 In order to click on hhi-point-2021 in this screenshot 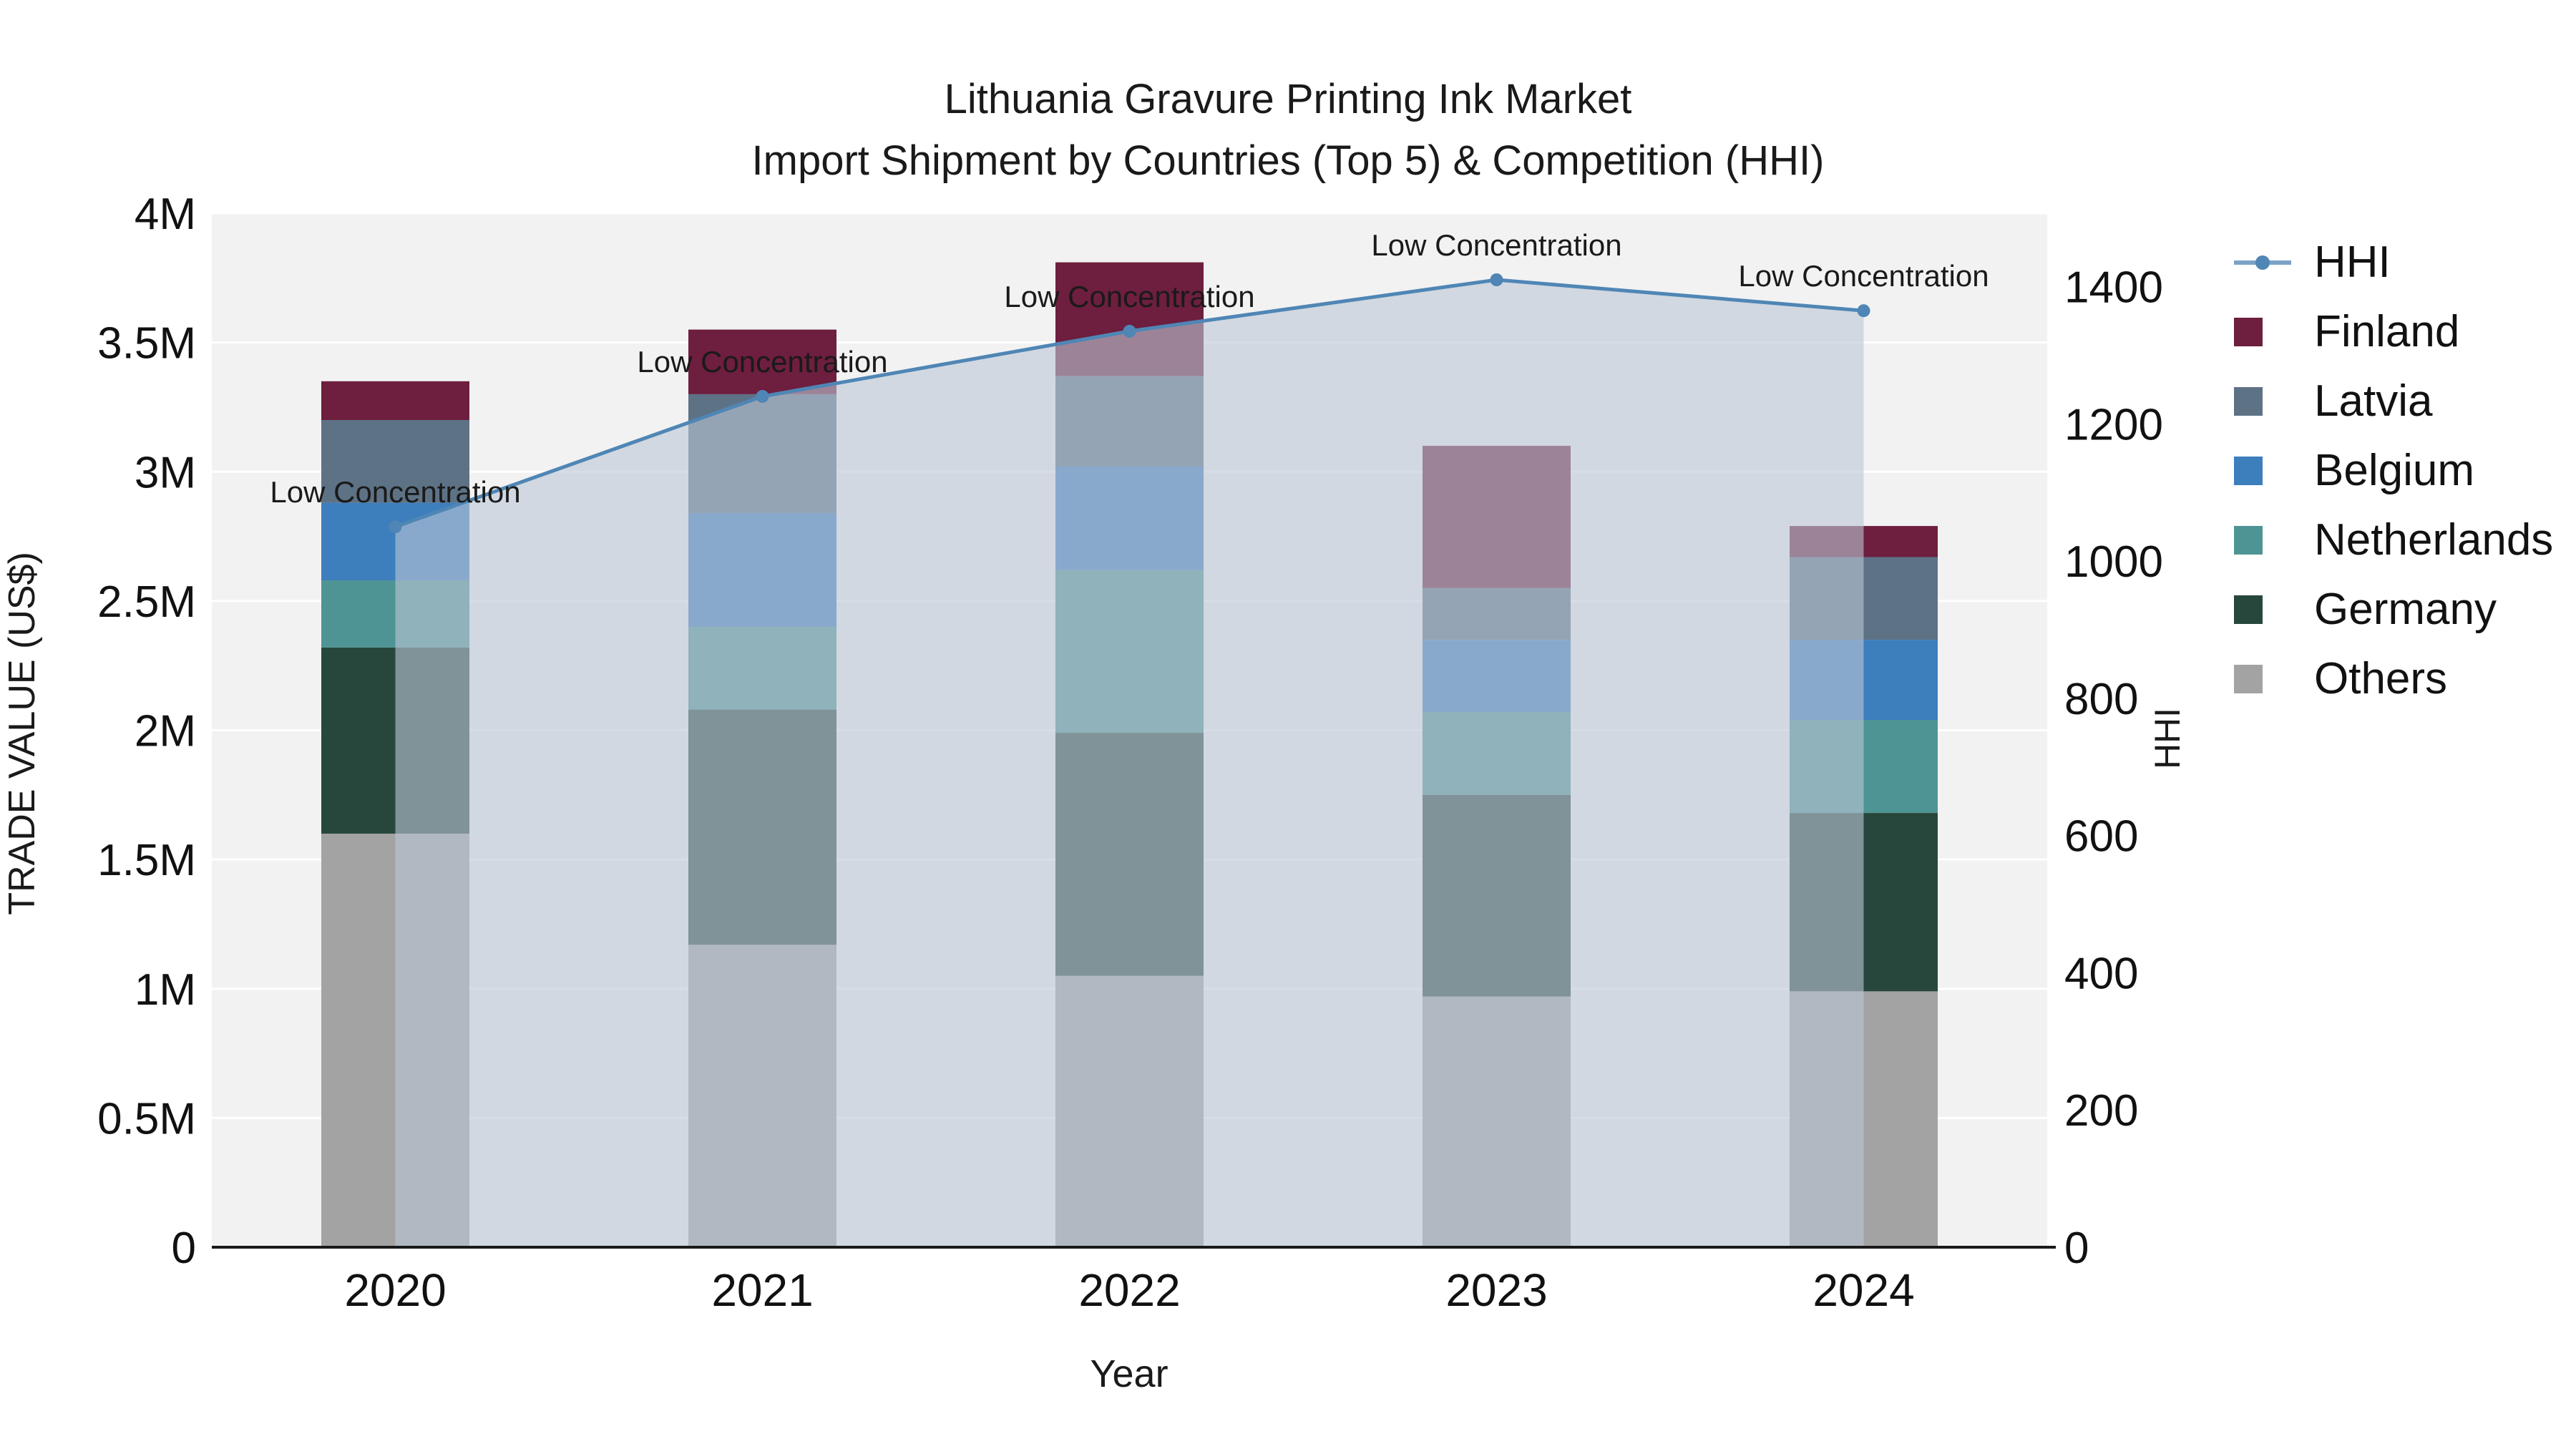, I will do `click(762, 396)`.